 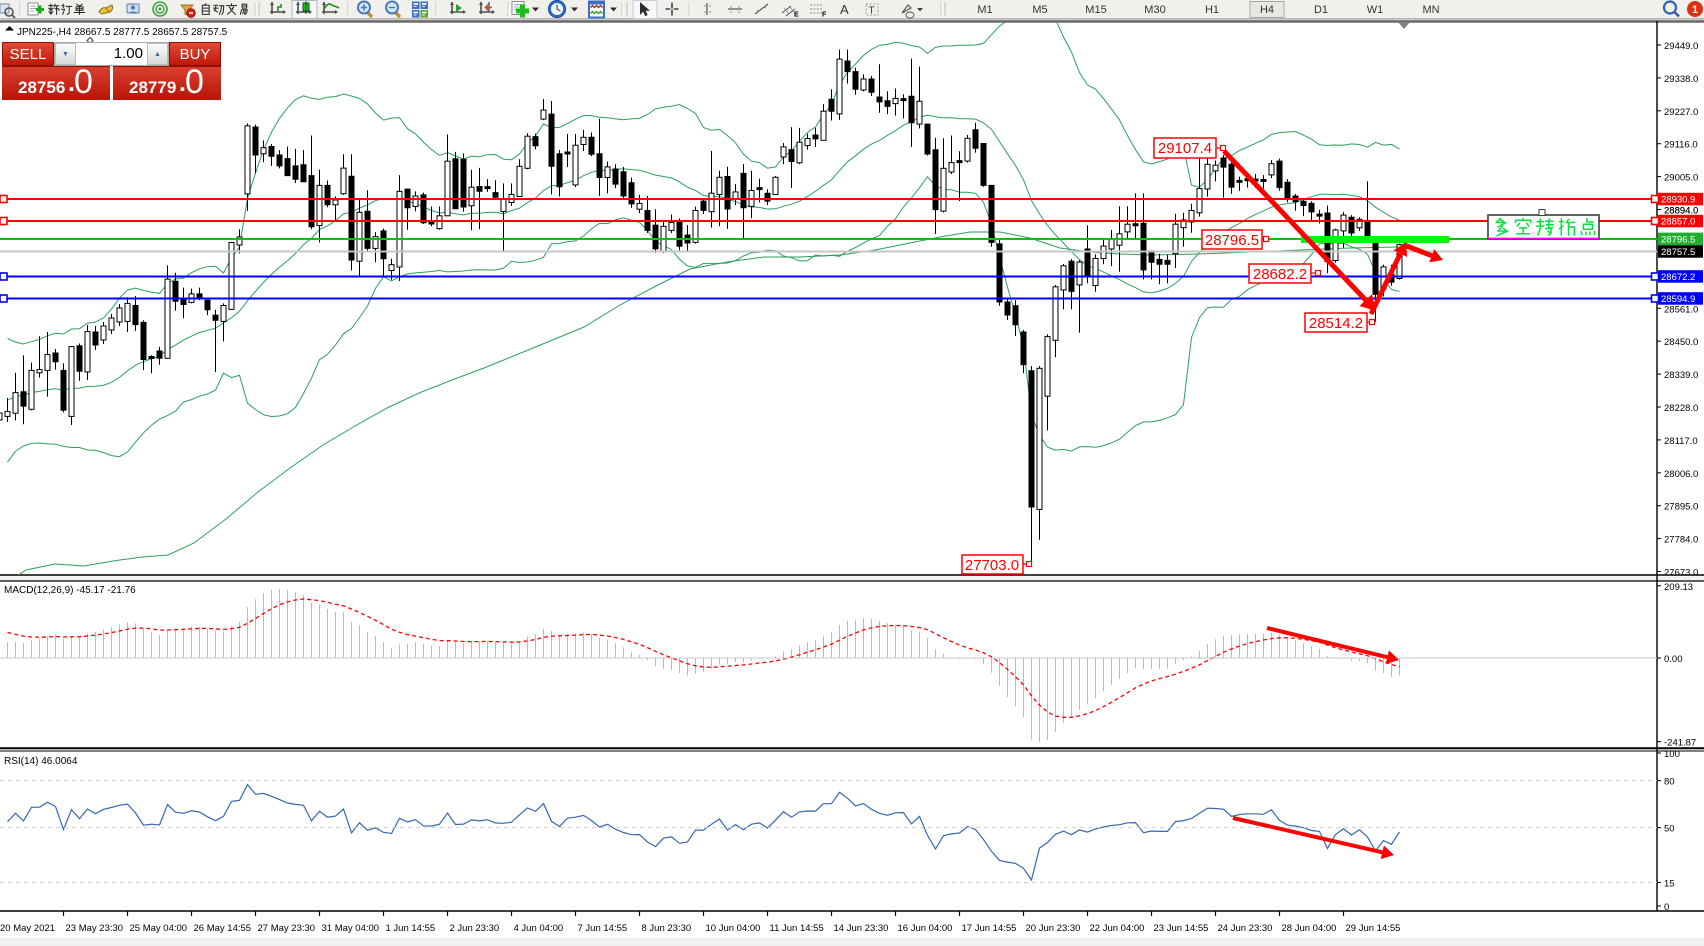 I want to click on svg-text: 14 Jun 23:30, so click(x=861, y=928).